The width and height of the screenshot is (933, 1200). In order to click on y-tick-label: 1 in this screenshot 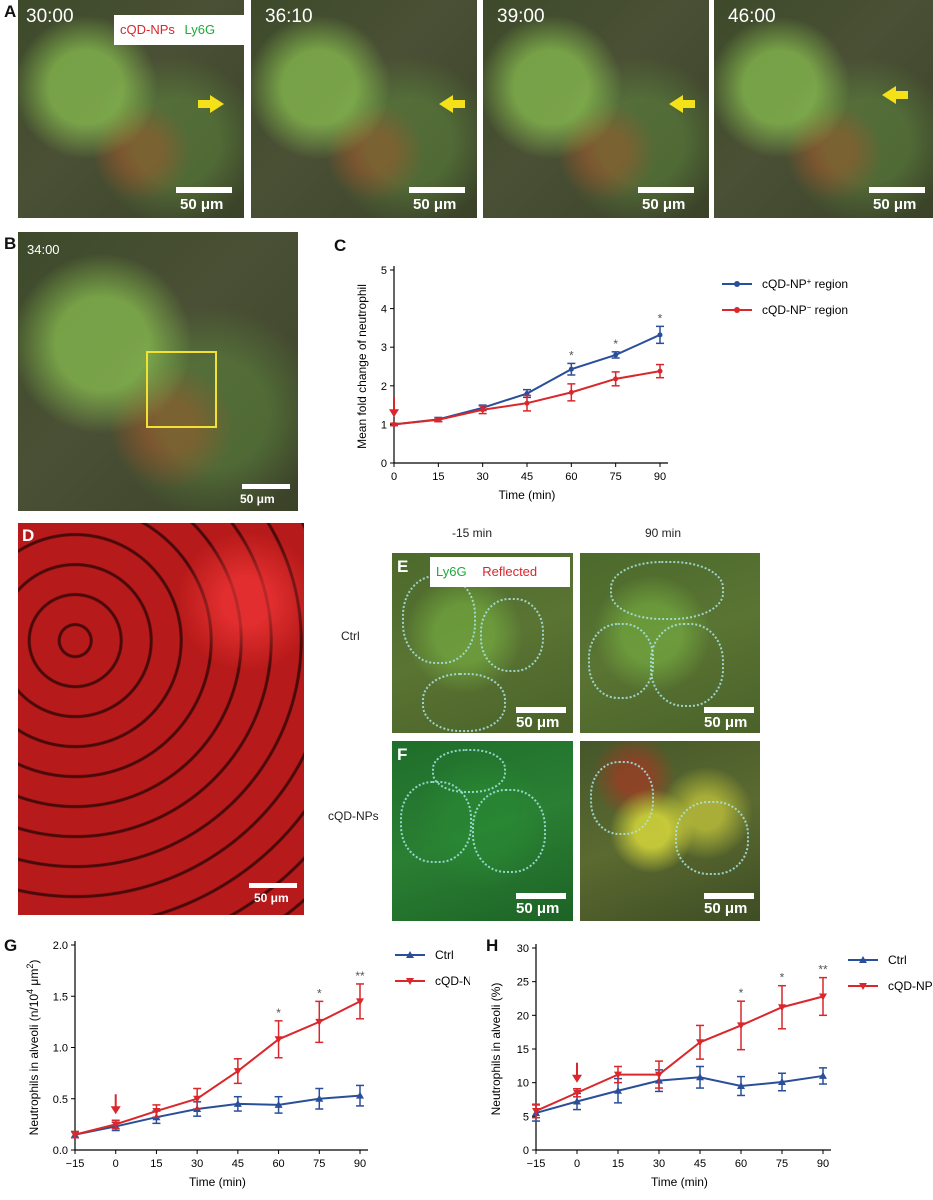, I will do `click(384, 425)`.